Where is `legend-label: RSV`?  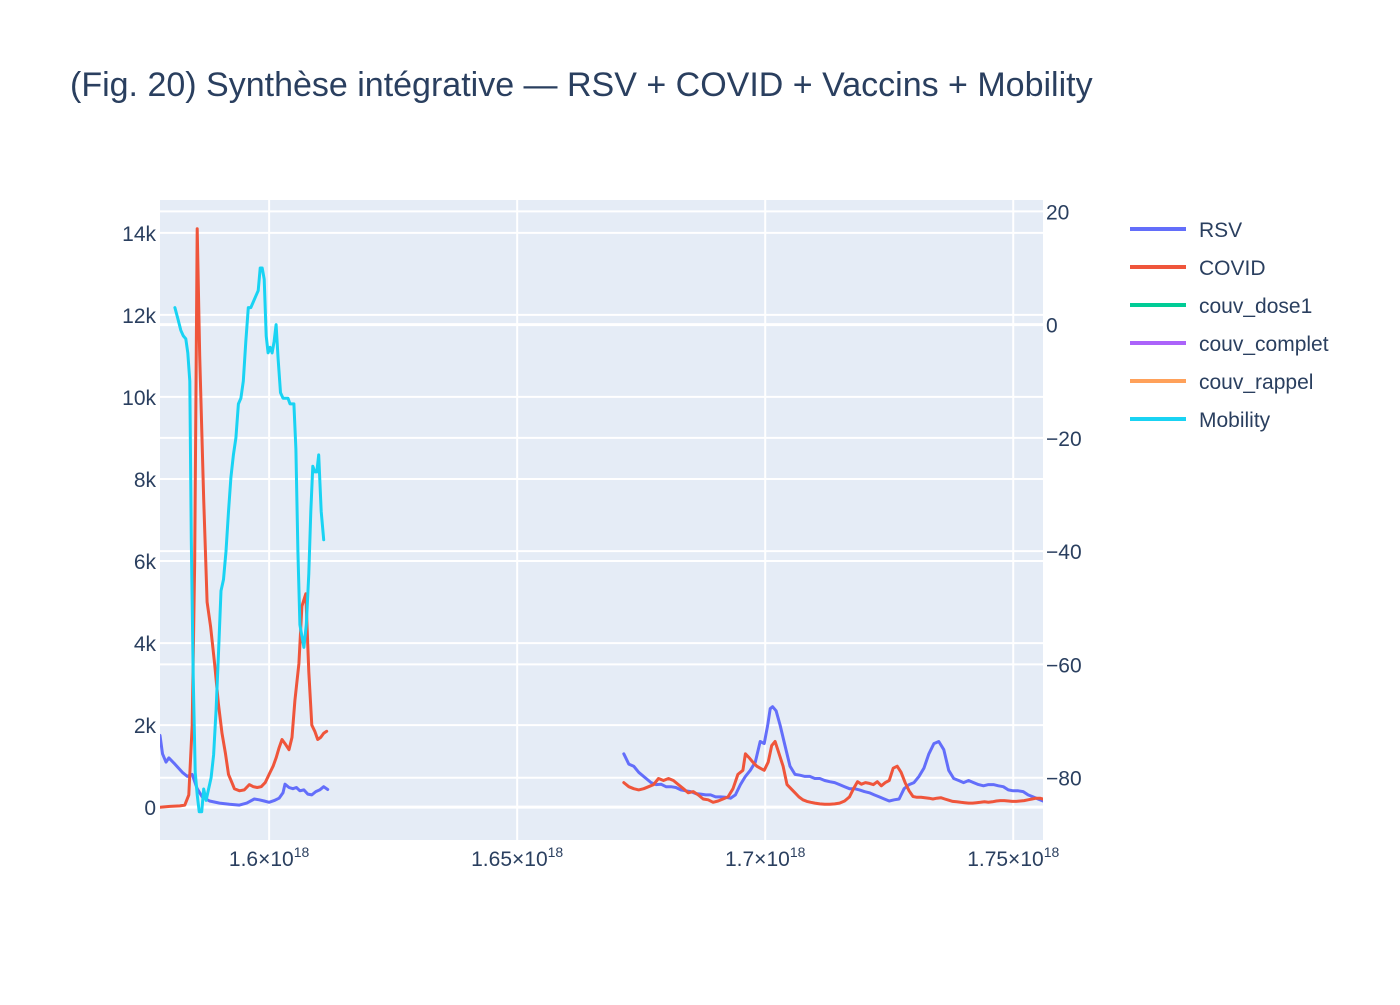
legend-label: RSV is located at coordinates (1220, 230).